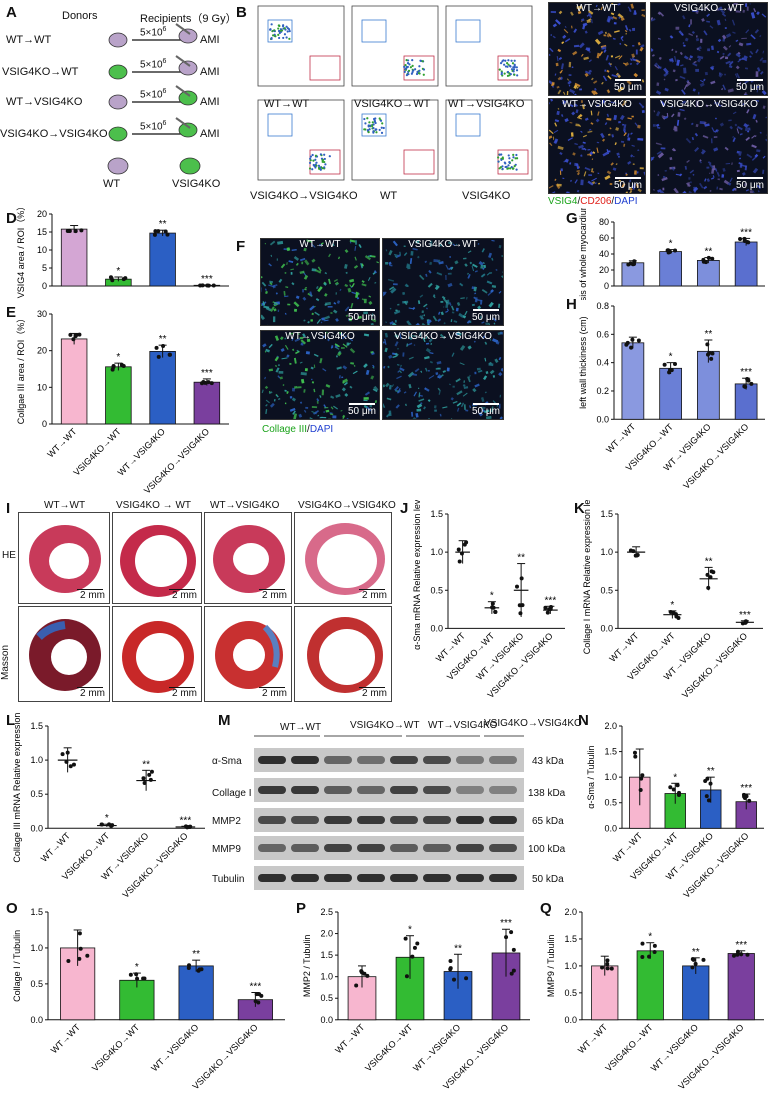 This screenshot has width=775, height=1096. What do you see at coordinates (188, 36) in the screenshot?
I see `recipient-mouse-icon` at bounding box center [188, 36].